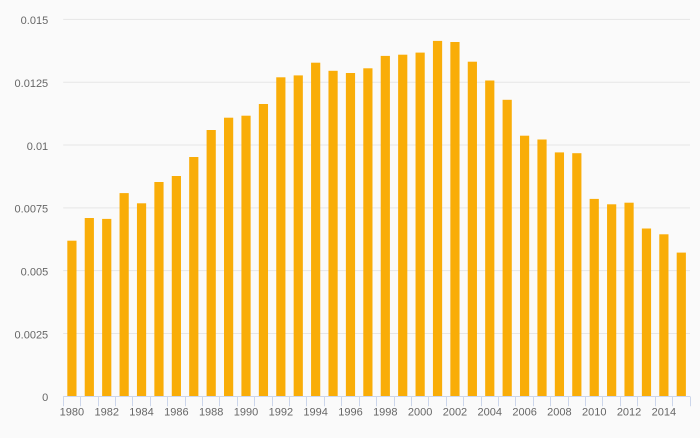 The width and height of the screenshot is (700, 438). I want to click on svg-text: 1998, so click(385, 412).